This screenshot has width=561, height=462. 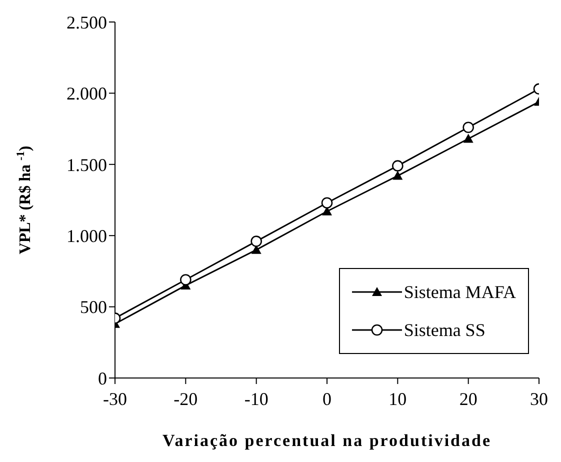 What do you see at coordinates (86, 236) in the screenshot?
I see `y-tick-label: 1.000` at bounding box center [86, 236].